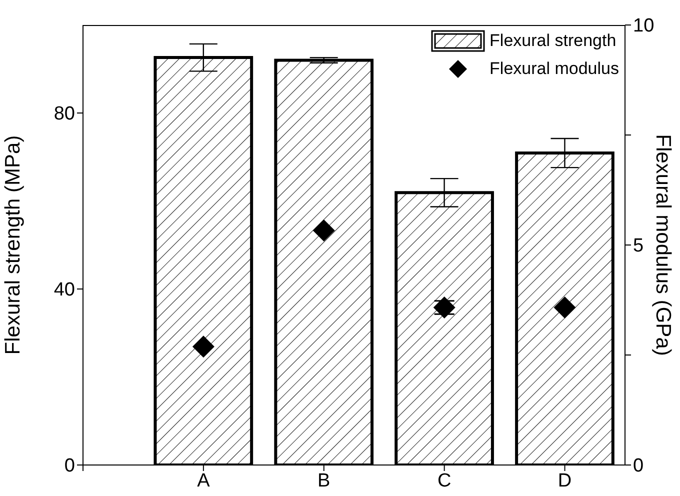 The height and width of the screenshot is (496, 680). I want to click on x-tick-label: C, so click(444, 481).